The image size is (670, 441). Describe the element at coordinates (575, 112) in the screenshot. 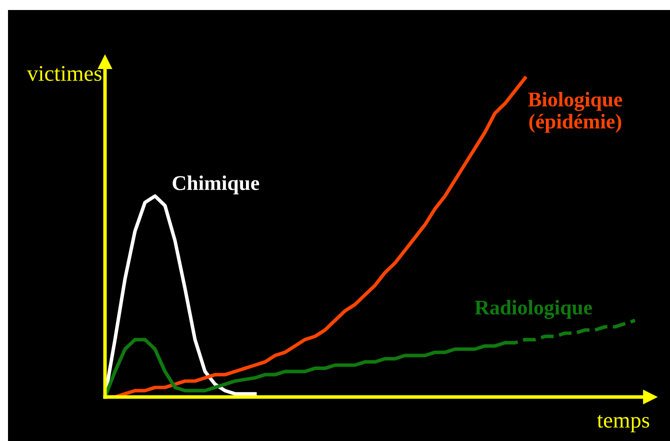

I see `series-label: Biologique (épidémie)` at that location.